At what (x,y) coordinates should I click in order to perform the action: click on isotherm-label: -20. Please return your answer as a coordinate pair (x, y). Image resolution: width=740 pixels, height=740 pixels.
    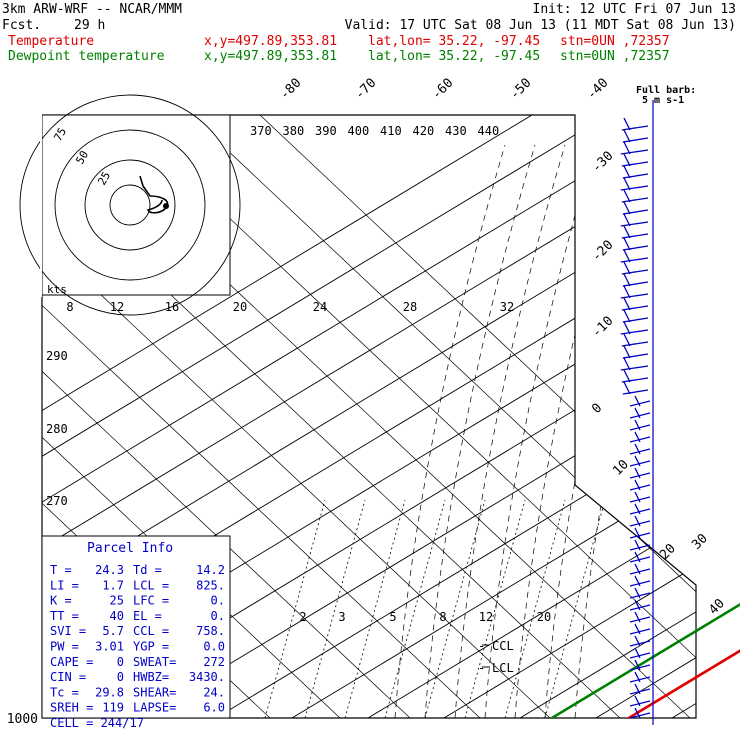
    Looking at the image, I should click on (602, 251).